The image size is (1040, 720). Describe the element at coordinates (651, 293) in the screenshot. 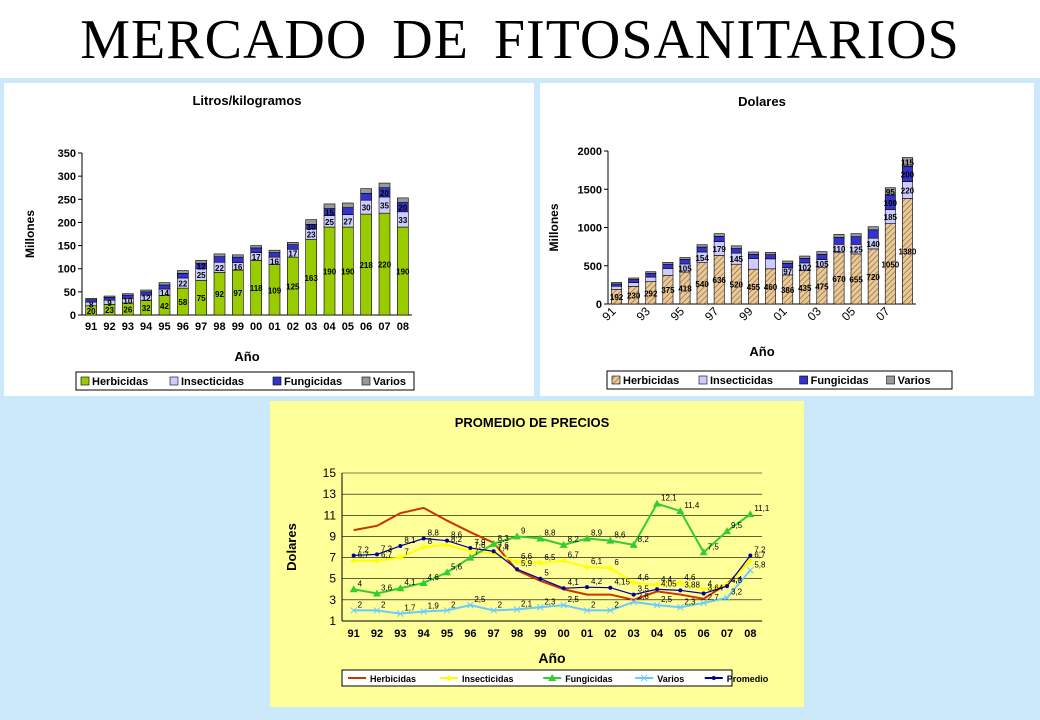

I see `data-label: 292` at that location.